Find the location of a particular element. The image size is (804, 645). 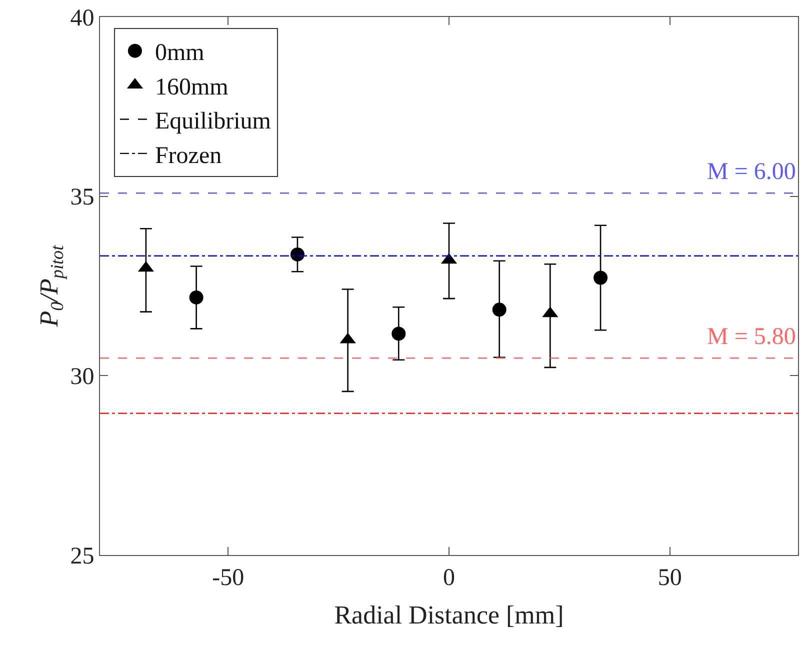

legend-label: Equilibrium is located at coordinates (213, 121).